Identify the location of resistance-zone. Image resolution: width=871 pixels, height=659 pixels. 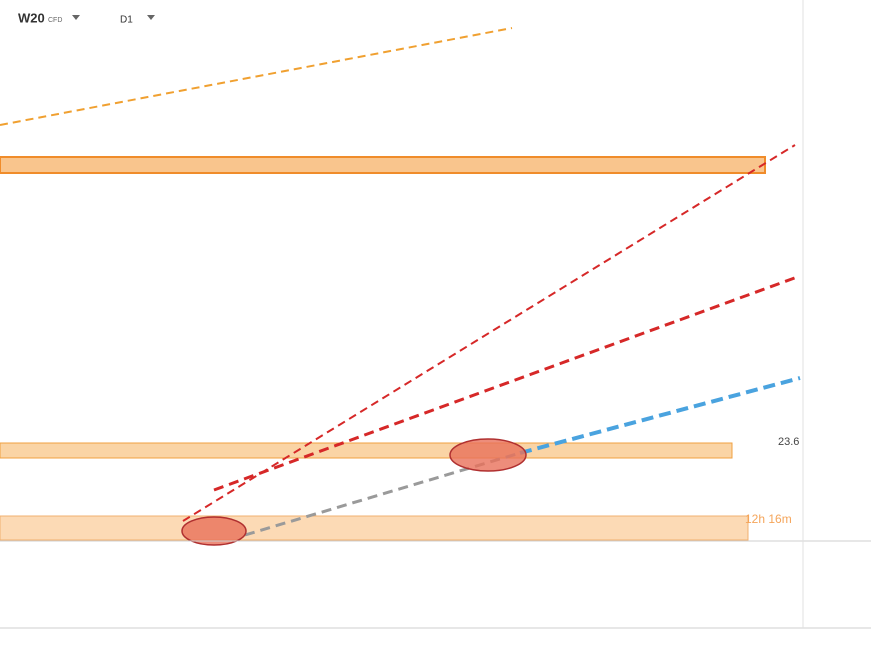
(383, 165).